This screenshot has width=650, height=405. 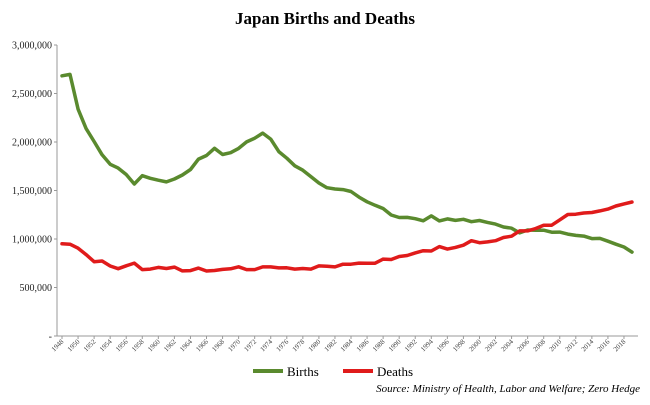 I want to click on x-tick-label: 1990, so click(x=395, y=345).